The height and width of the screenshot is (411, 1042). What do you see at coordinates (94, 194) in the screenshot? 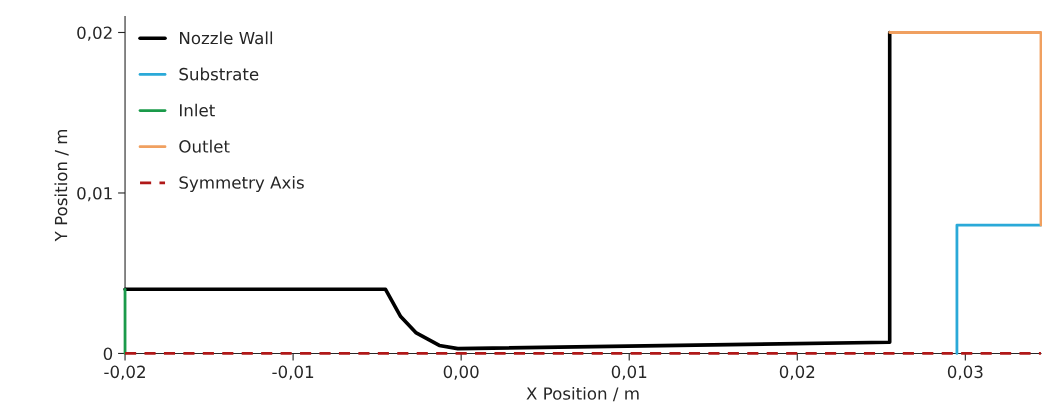
I see `y-tick-label: 0,01` at bounding box center [94, 194].